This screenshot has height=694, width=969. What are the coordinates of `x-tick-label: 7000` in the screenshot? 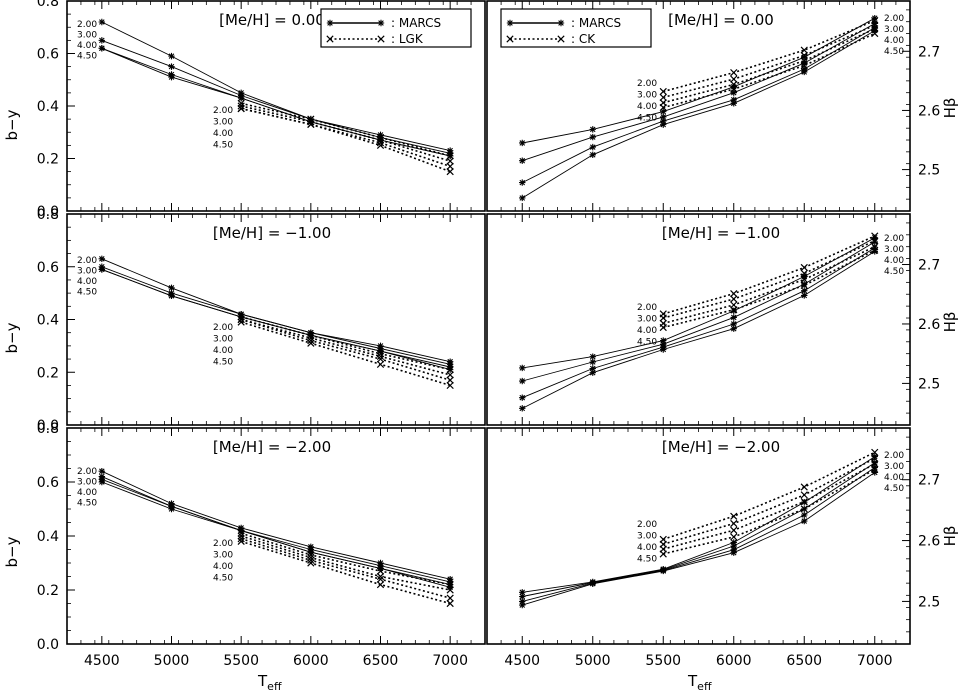 It's located at (450, 661).